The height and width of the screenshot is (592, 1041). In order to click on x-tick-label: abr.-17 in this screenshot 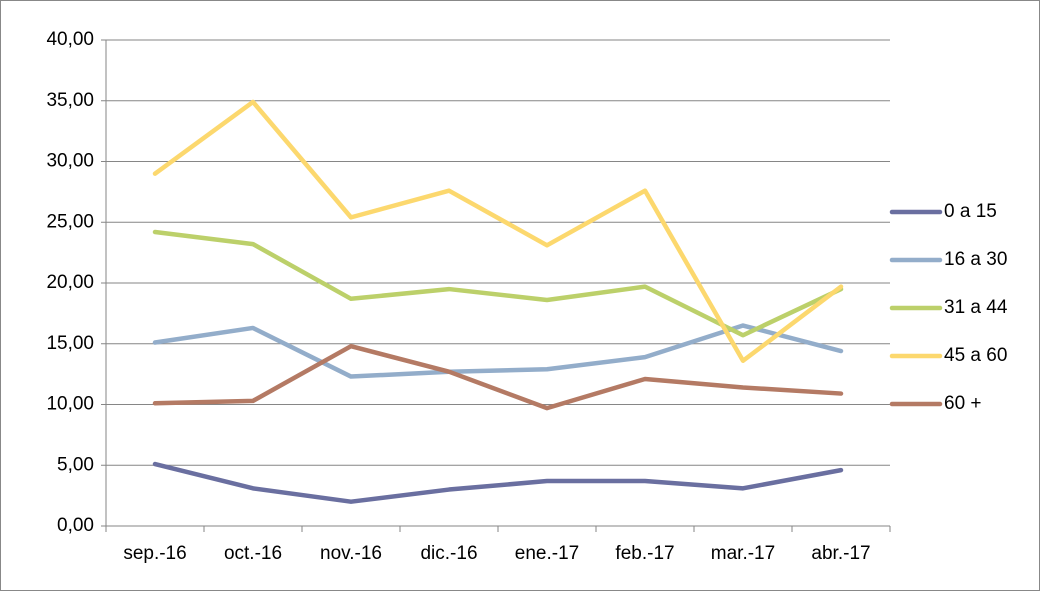, I will do `click(840, 553)`.